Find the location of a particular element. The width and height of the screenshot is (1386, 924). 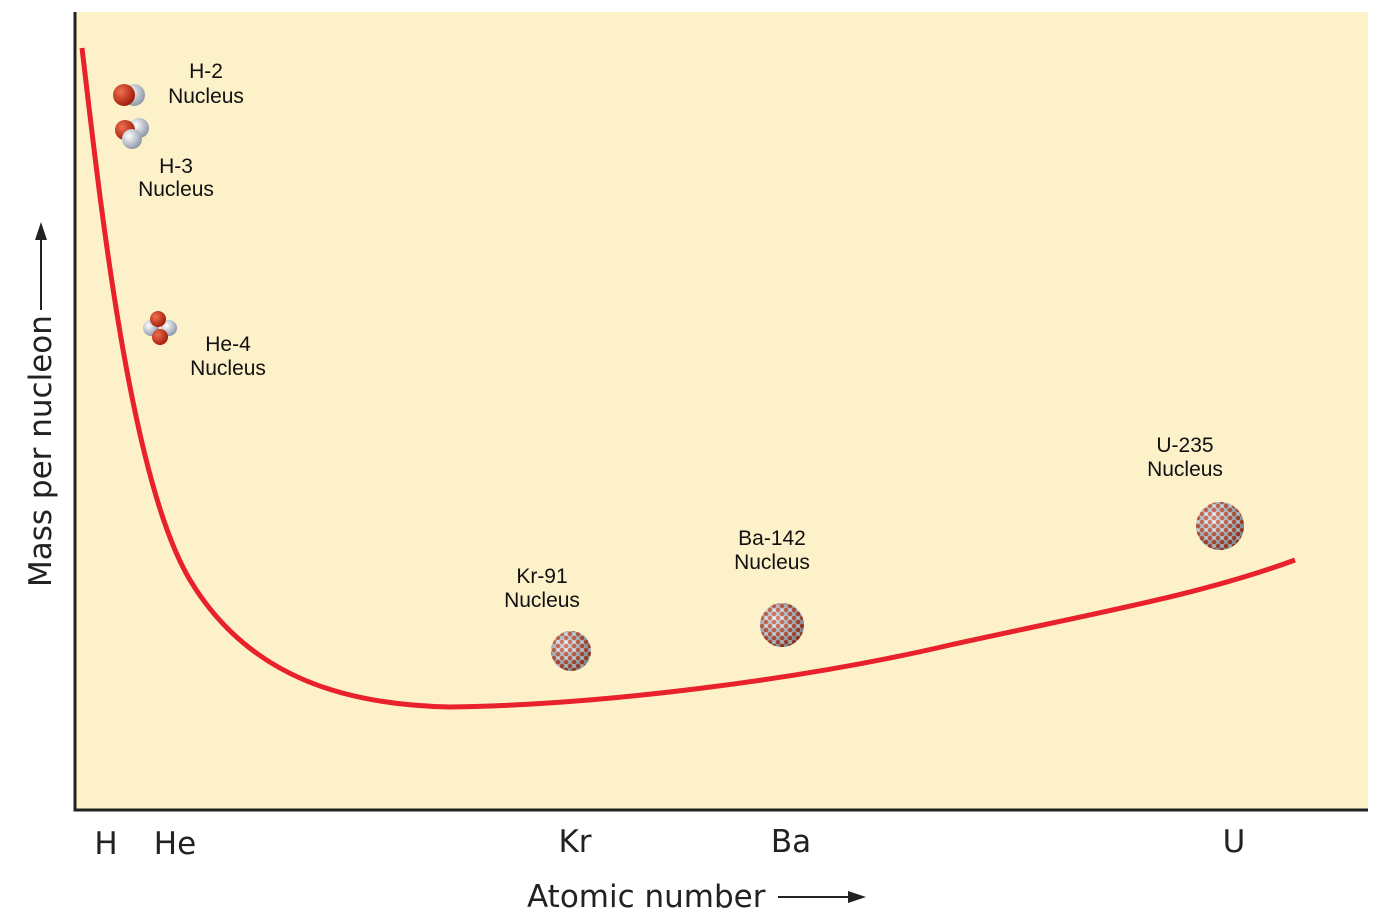

nucleus-name: He-4 is located at coordinates (228, 344).